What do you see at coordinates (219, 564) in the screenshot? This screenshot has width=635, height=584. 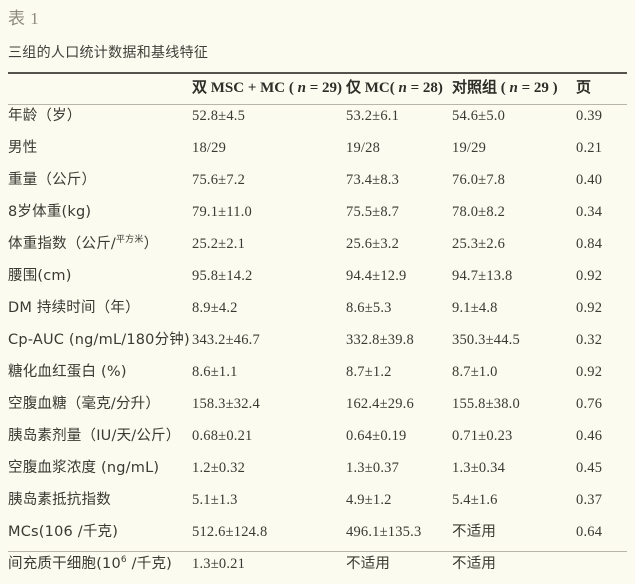 I see `cell-dual-msc-mc: 1.3±0.21` at bounding box center [219, 564].